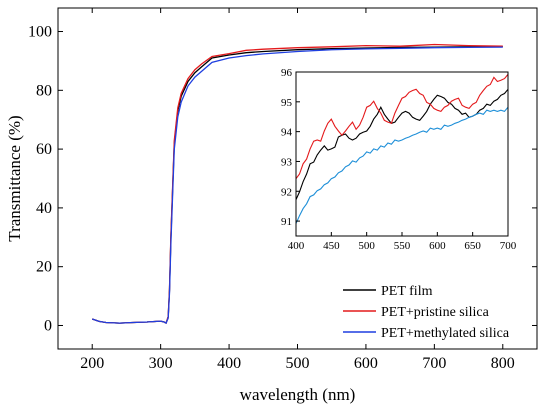  I want to click on y-axis-title: Transmittance (%), so click(14, 178).